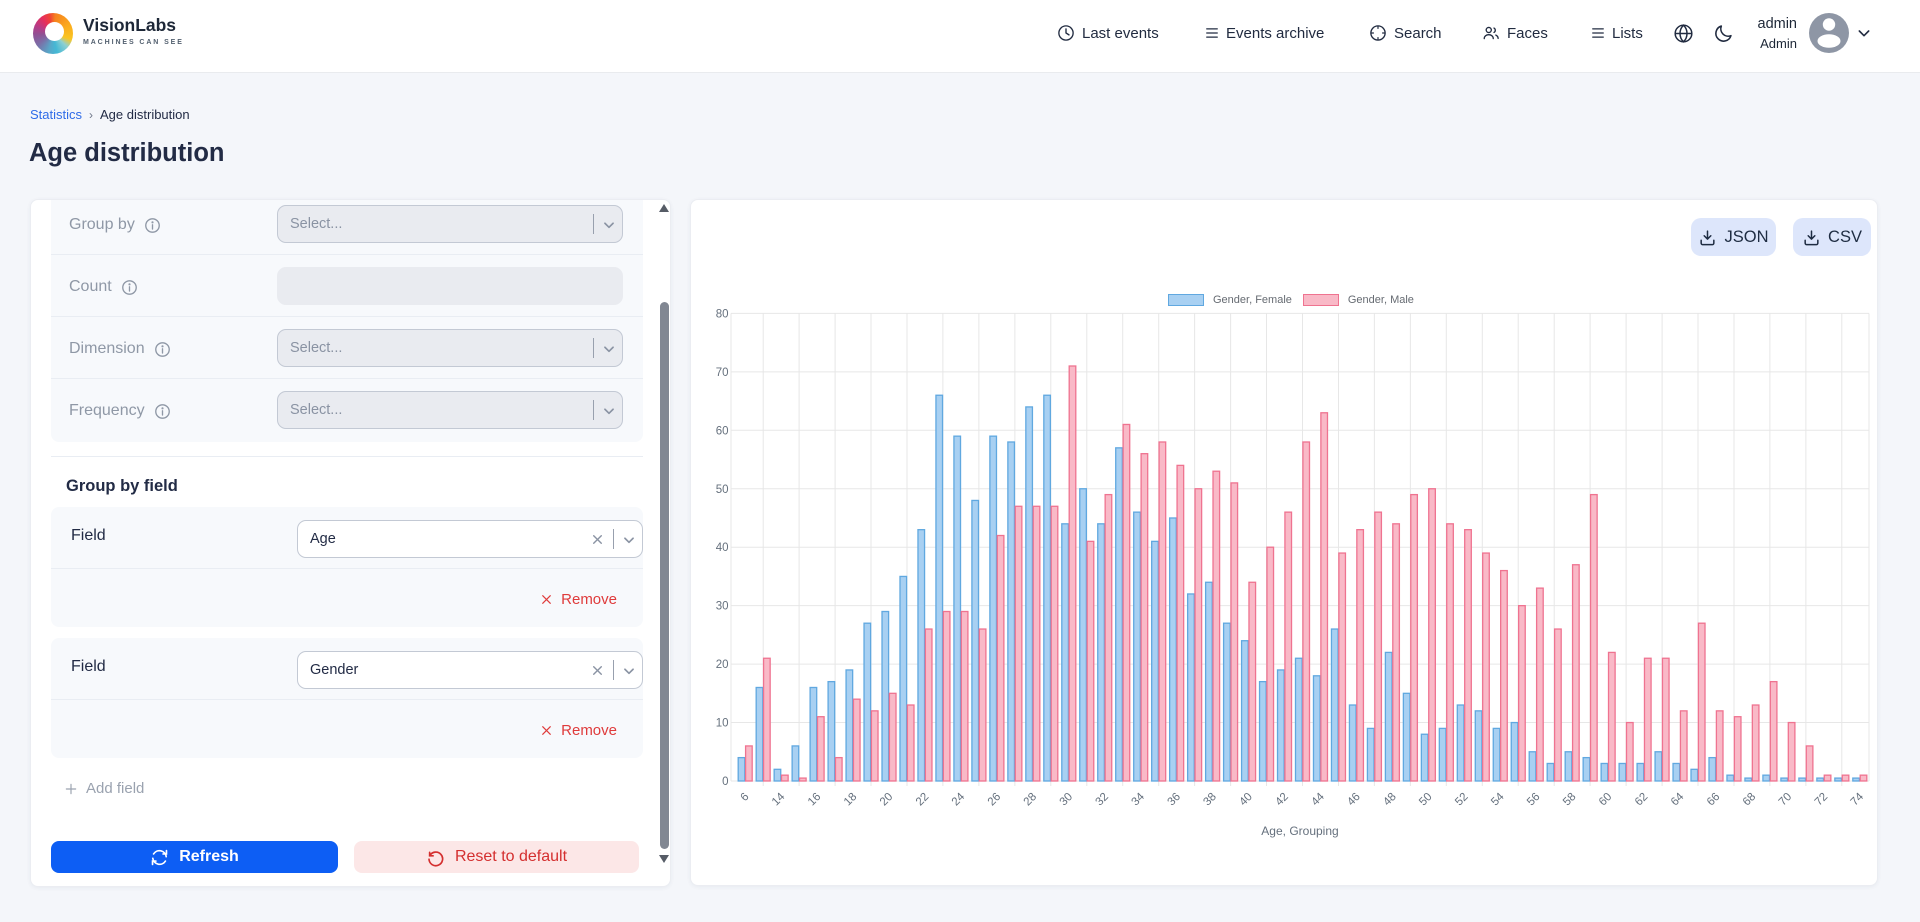 The height and width of the screenshot is (922, 1920). I want to click on svg-text: 34, so click(1139, 799).